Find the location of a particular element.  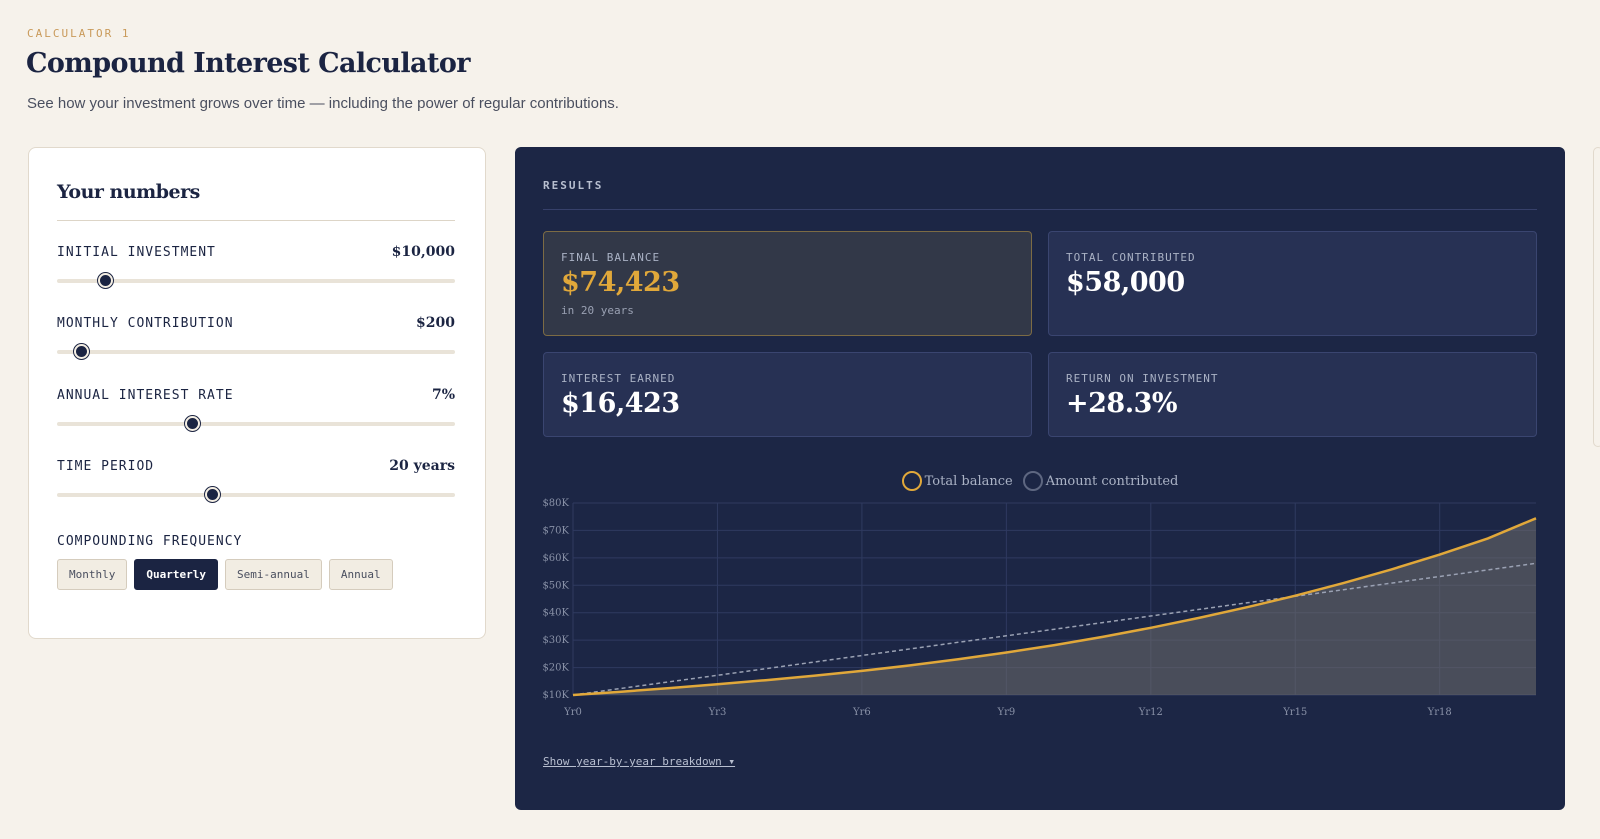

y-tick-label: $80K is located at coordinates (555, 503).